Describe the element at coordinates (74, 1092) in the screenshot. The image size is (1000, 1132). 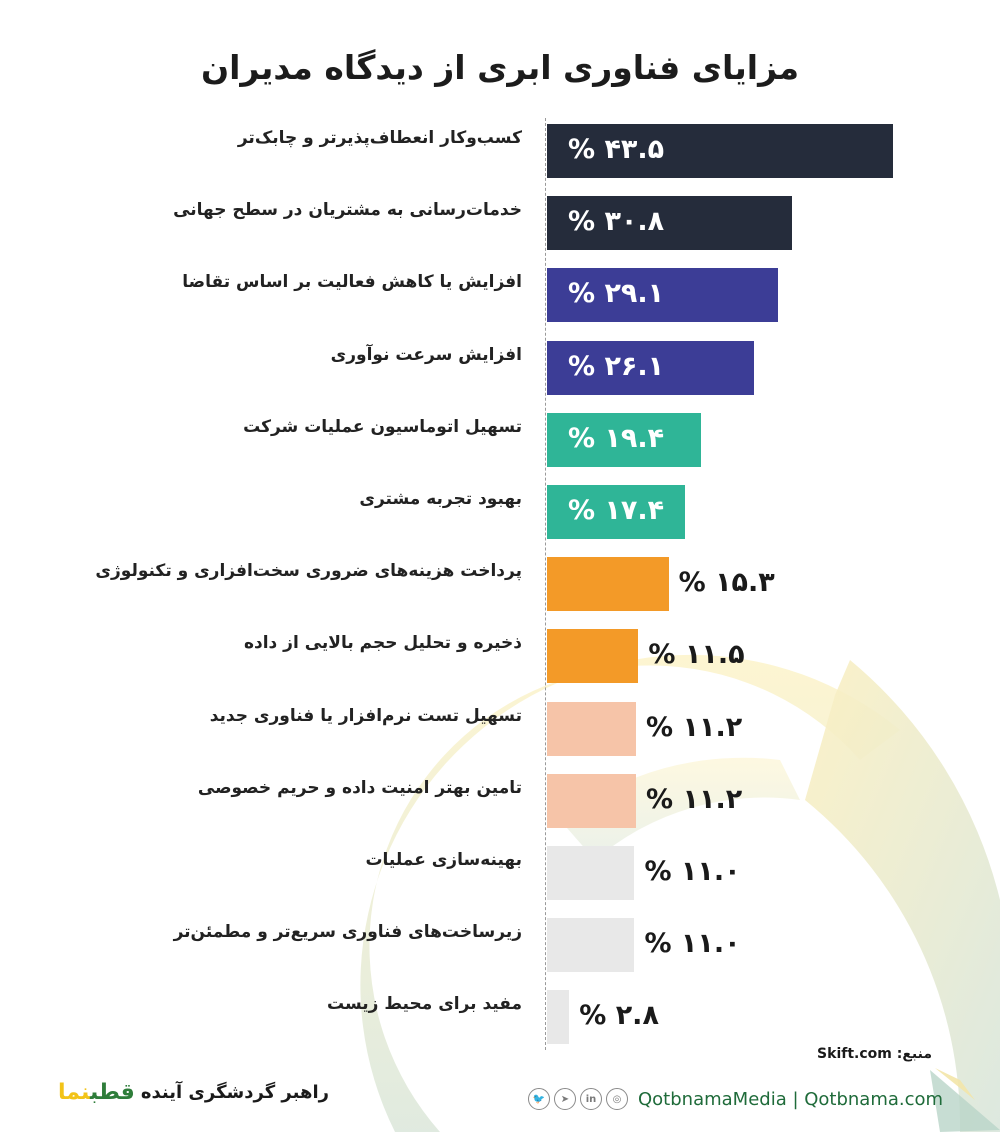
I see `brand-logo-part-2: نما` at that location.